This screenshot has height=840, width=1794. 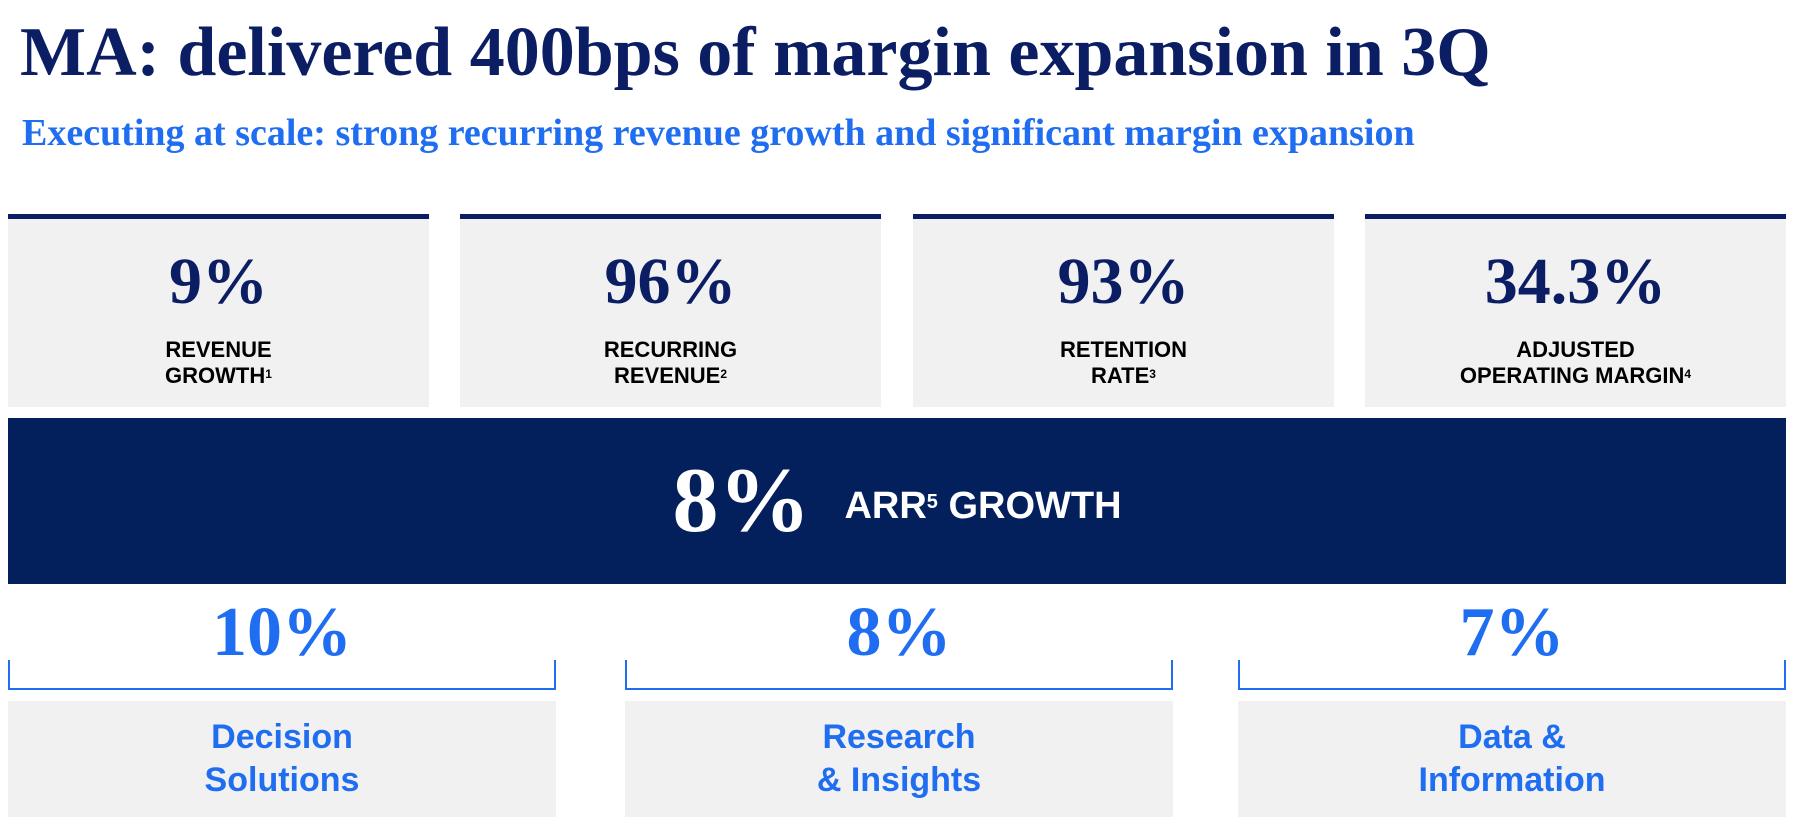 I want to click on segment-label-line1: Decision, so click(x=282, y=737).